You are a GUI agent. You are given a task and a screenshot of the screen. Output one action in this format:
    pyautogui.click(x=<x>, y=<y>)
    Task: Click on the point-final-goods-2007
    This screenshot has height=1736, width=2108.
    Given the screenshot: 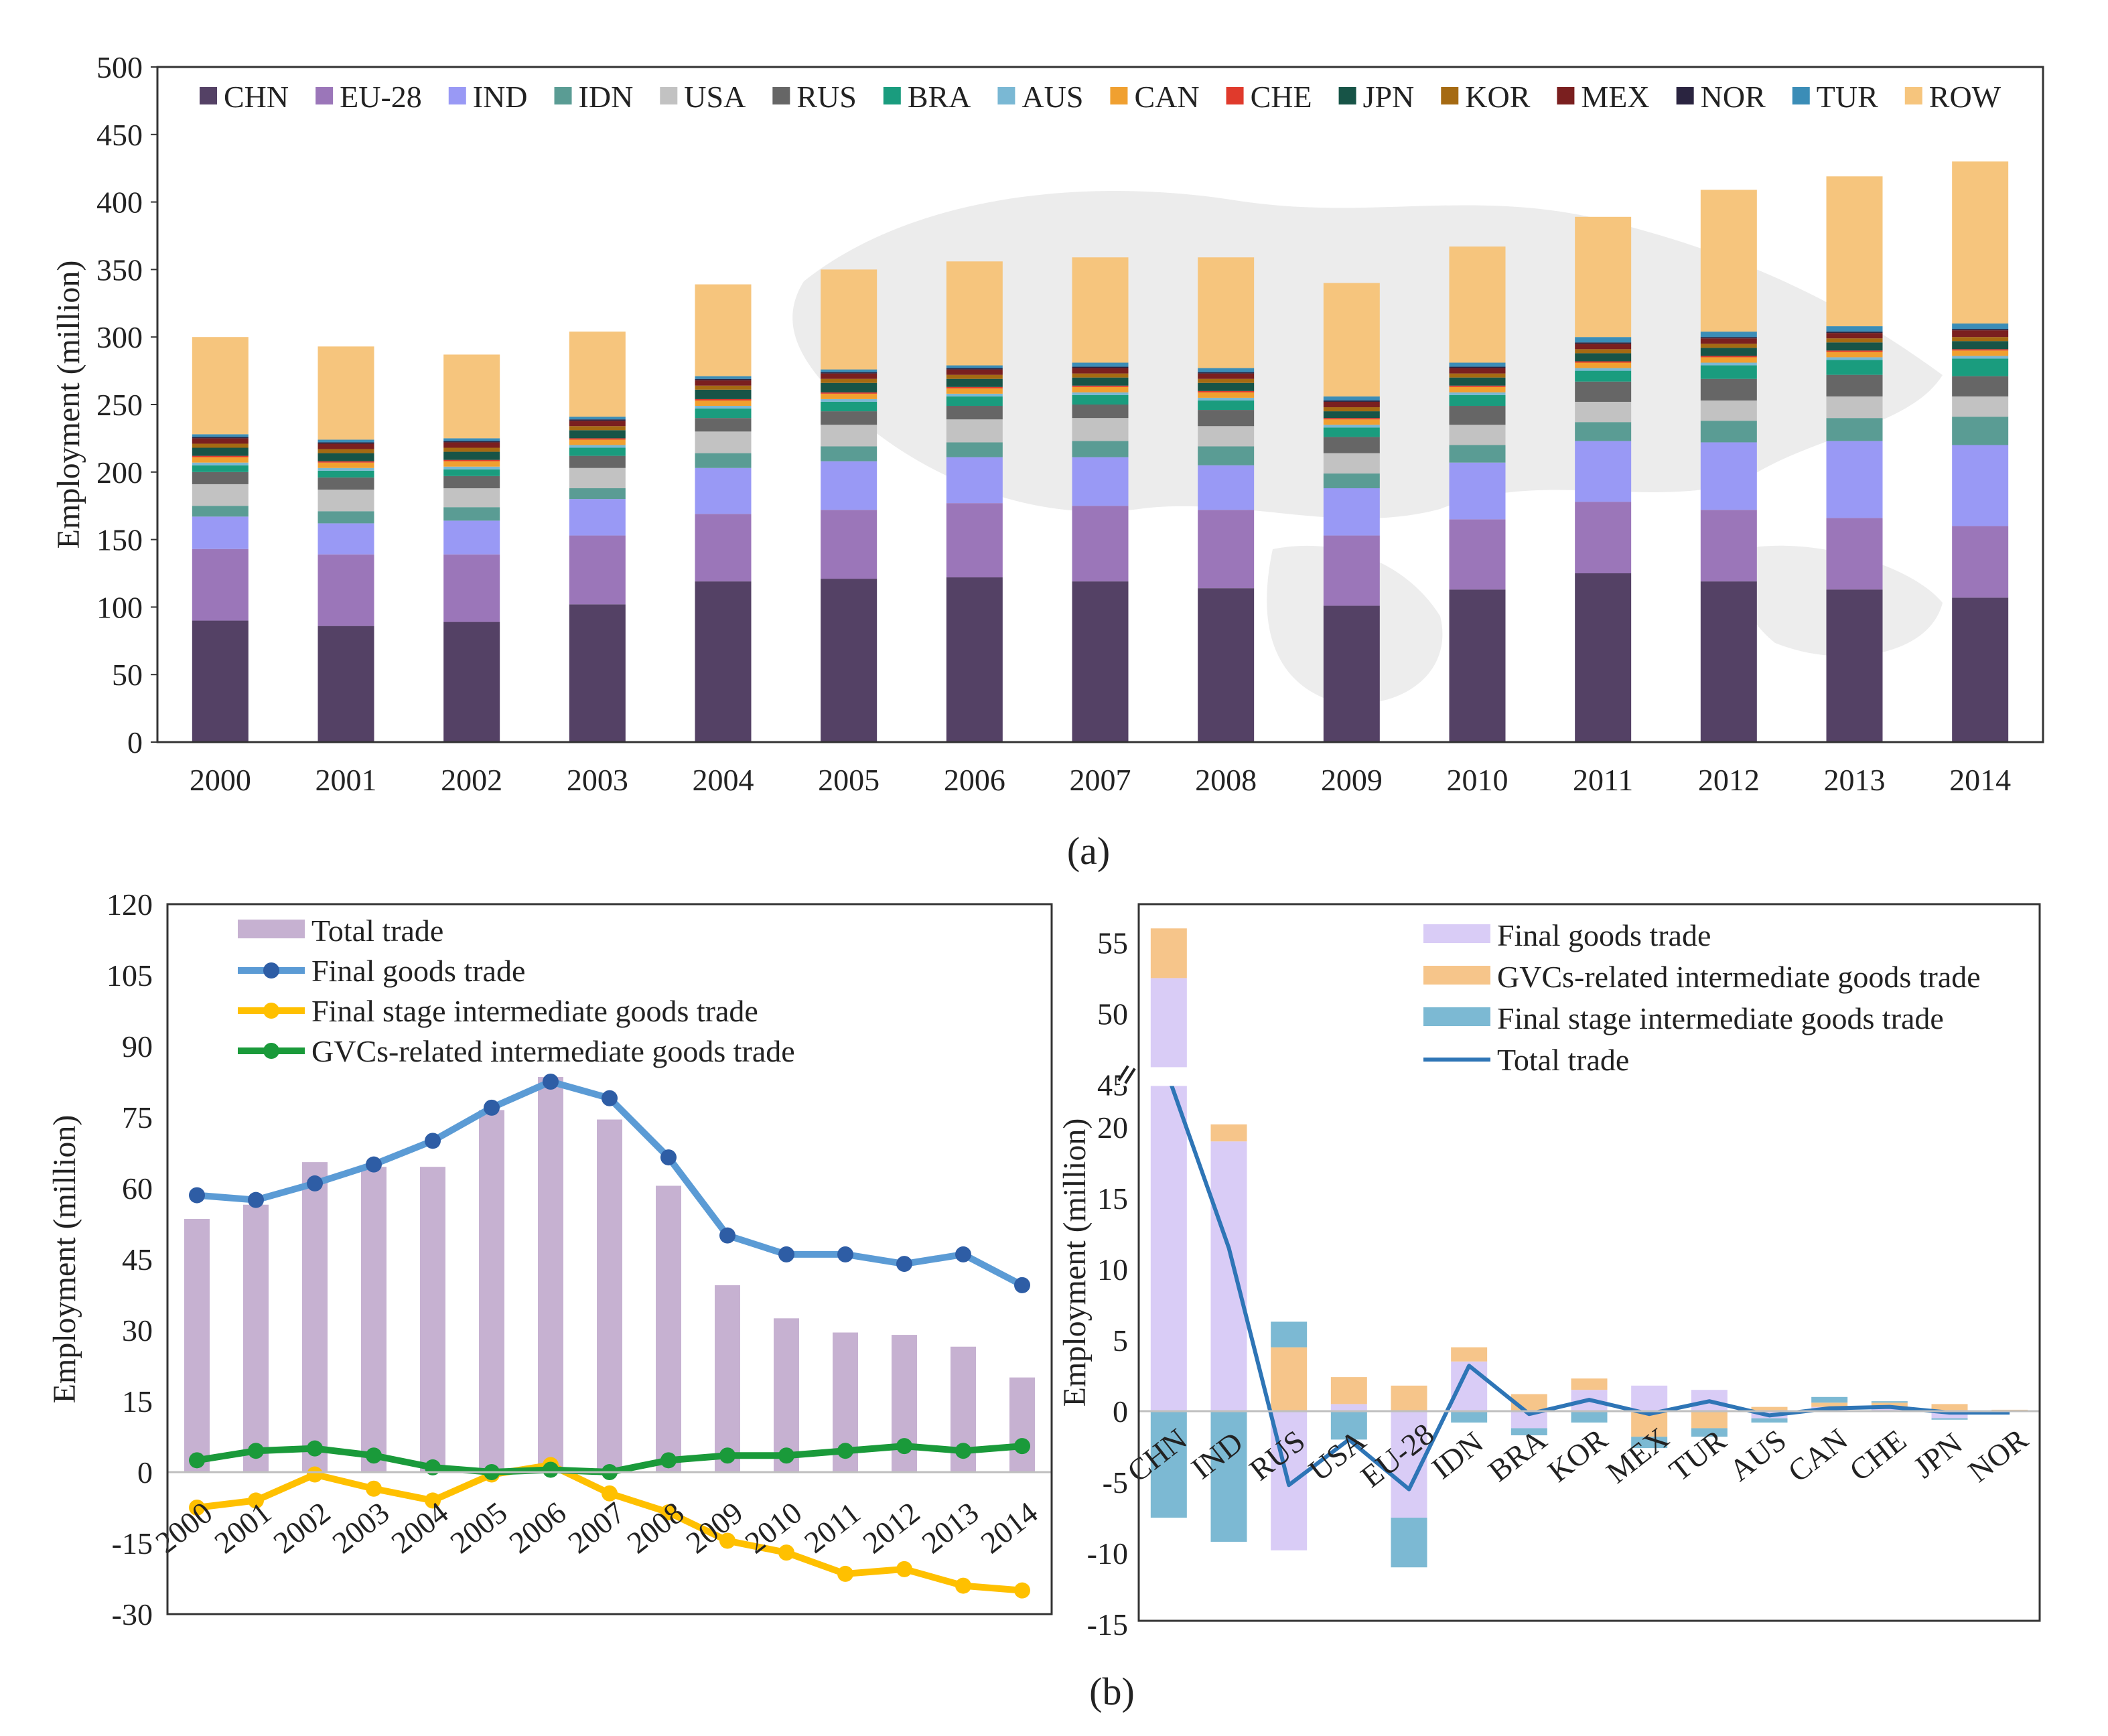 What is the action you would take?
    pyautogui.click(x=610, y=1098)
    